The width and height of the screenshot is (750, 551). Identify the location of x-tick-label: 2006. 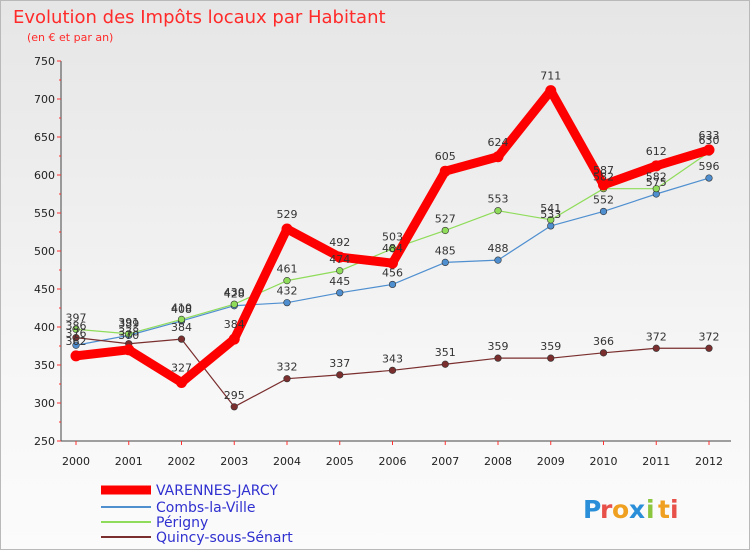
(393, 461).